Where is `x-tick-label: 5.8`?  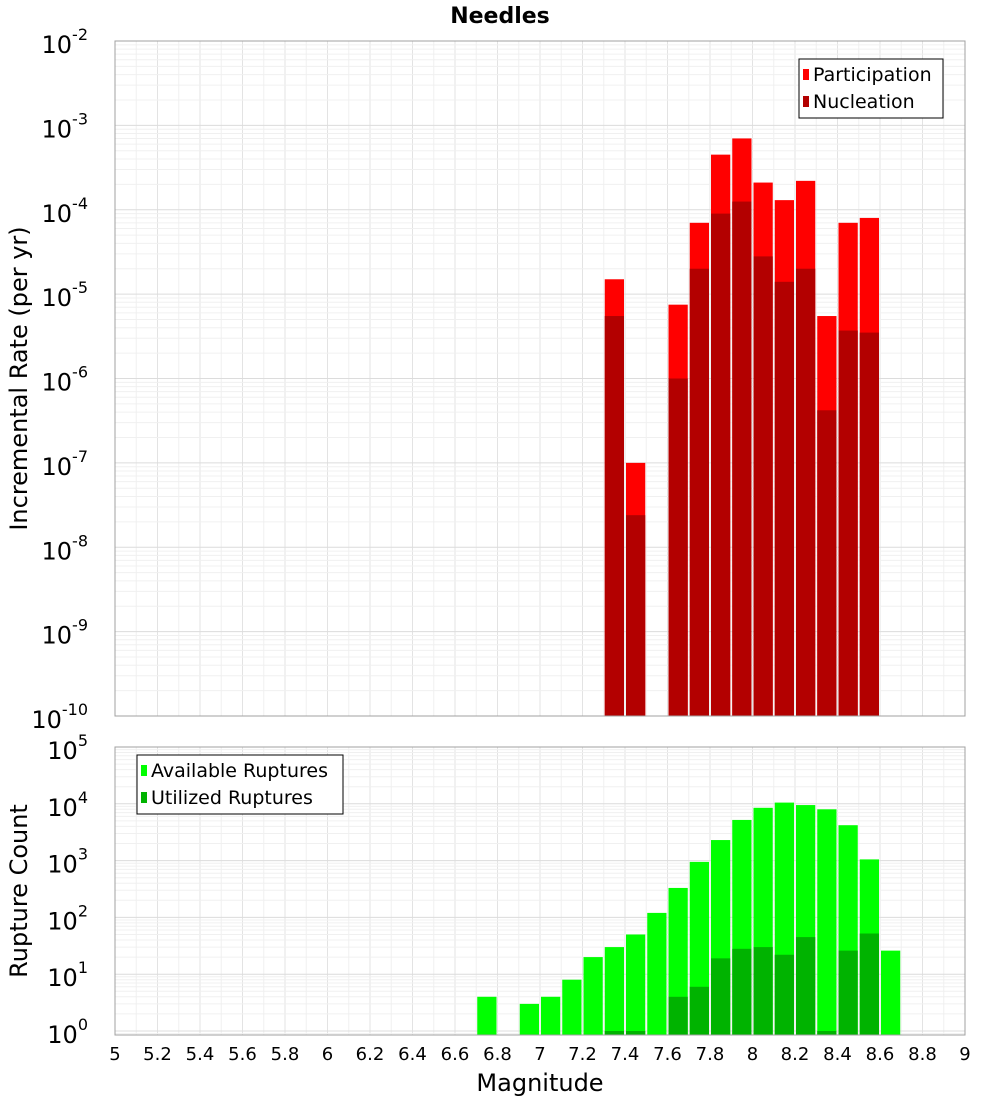
x-tick-label: 5.8 is located at coordinates (285, 1054).